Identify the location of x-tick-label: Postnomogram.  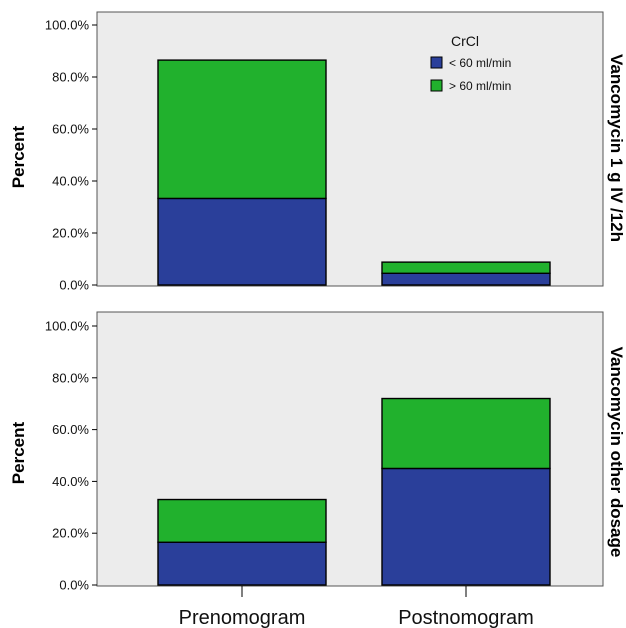
(466, 617).